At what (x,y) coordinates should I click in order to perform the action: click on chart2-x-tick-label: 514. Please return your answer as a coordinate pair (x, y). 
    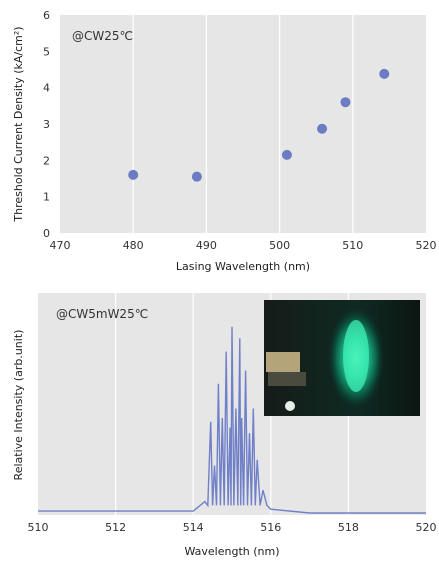
    Looking at the image, I should click on (193, 527).